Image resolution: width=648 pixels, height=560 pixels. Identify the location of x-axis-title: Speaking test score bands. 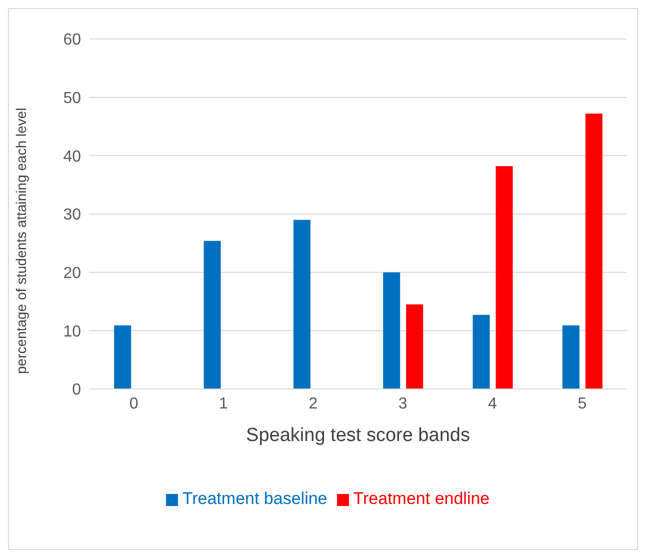
(358, 435).